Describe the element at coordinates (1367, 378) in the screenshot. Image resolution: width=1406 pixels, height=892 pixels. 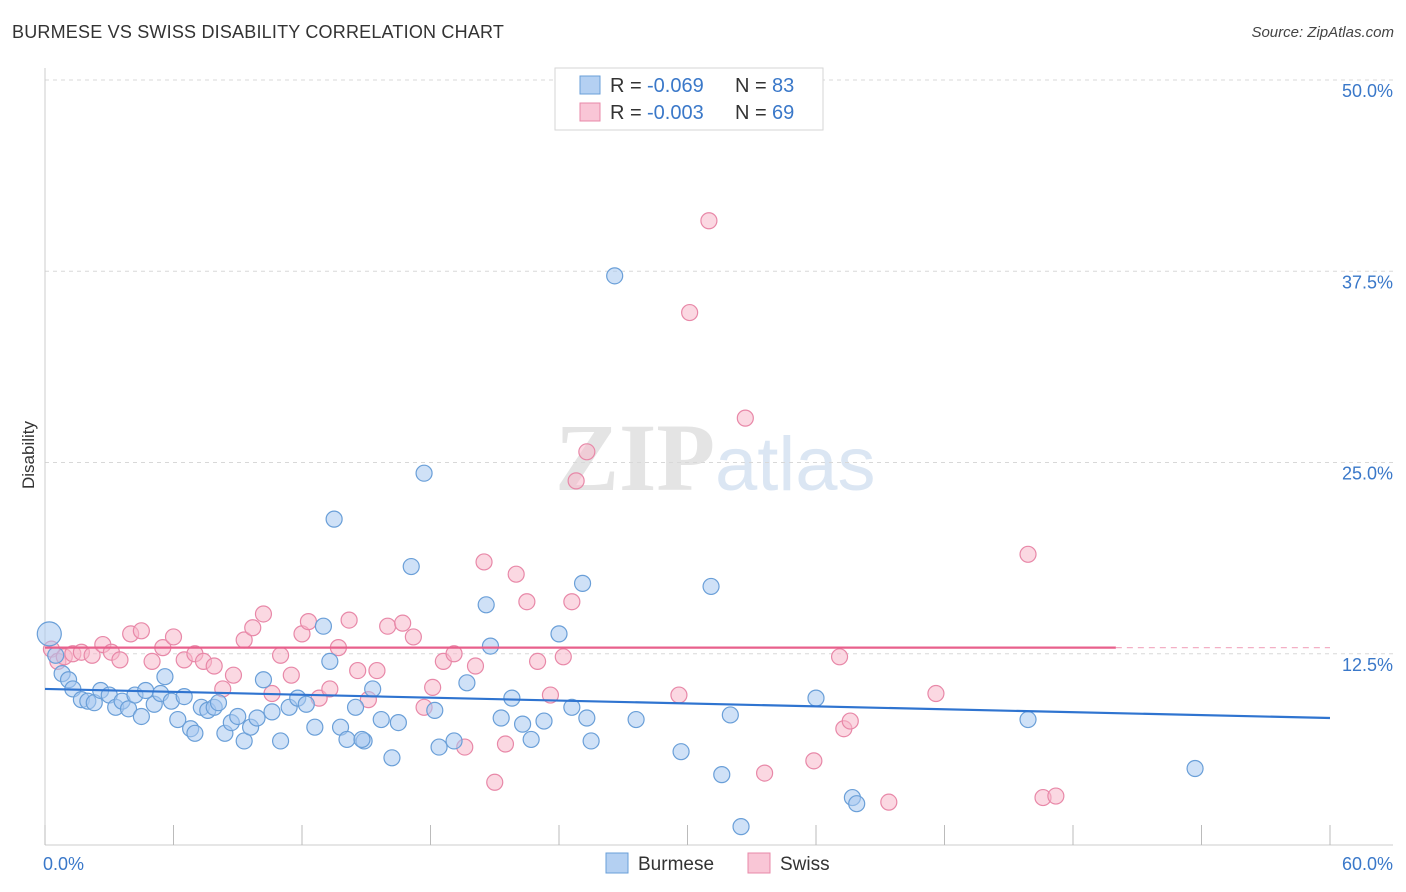
I see `y-tick-labels: 12.5% 25.0% 37.5% 50.0%` at that location.